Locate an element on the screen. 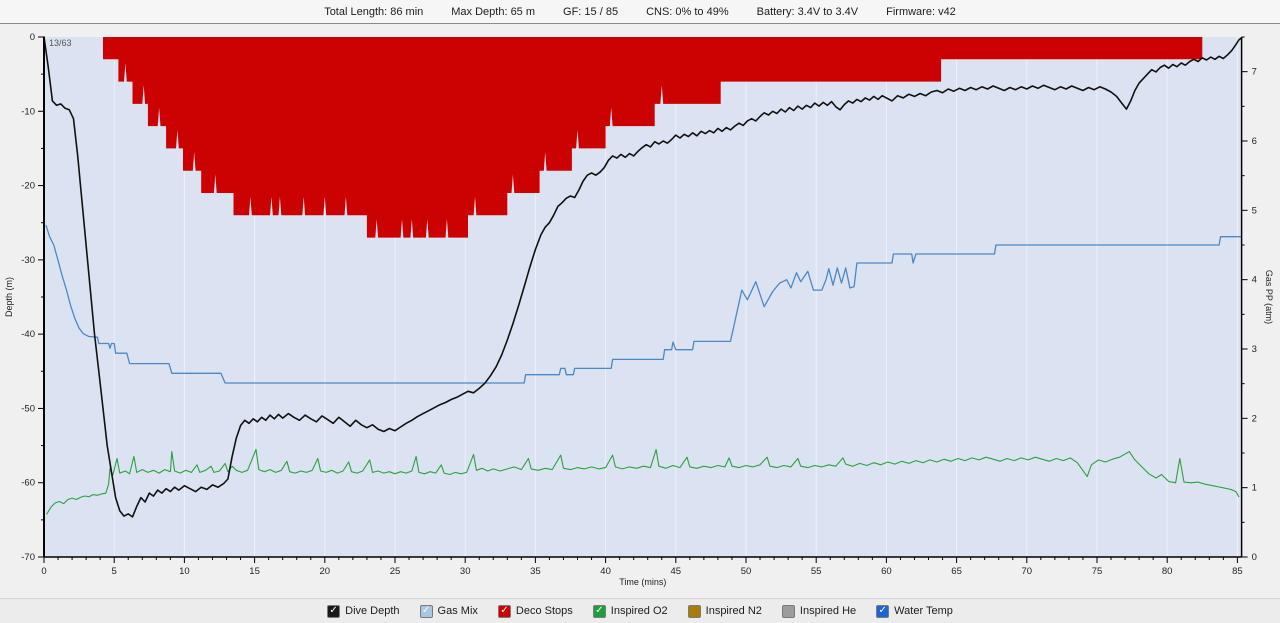  svg-text: 1 is located at coordinates (1254, 488).